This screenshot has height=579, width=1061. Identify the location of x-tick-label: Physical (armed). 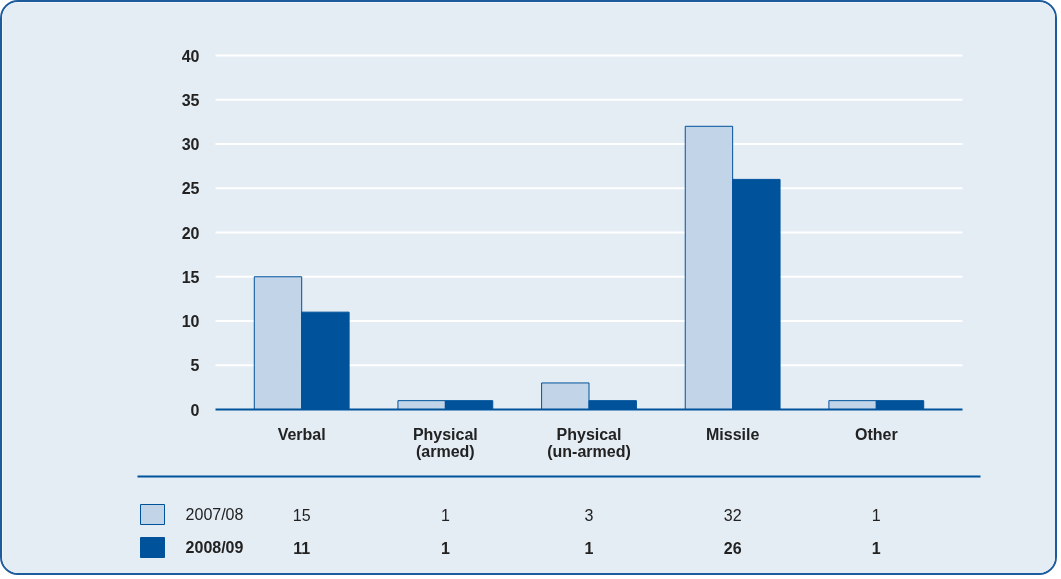
(445, 442).